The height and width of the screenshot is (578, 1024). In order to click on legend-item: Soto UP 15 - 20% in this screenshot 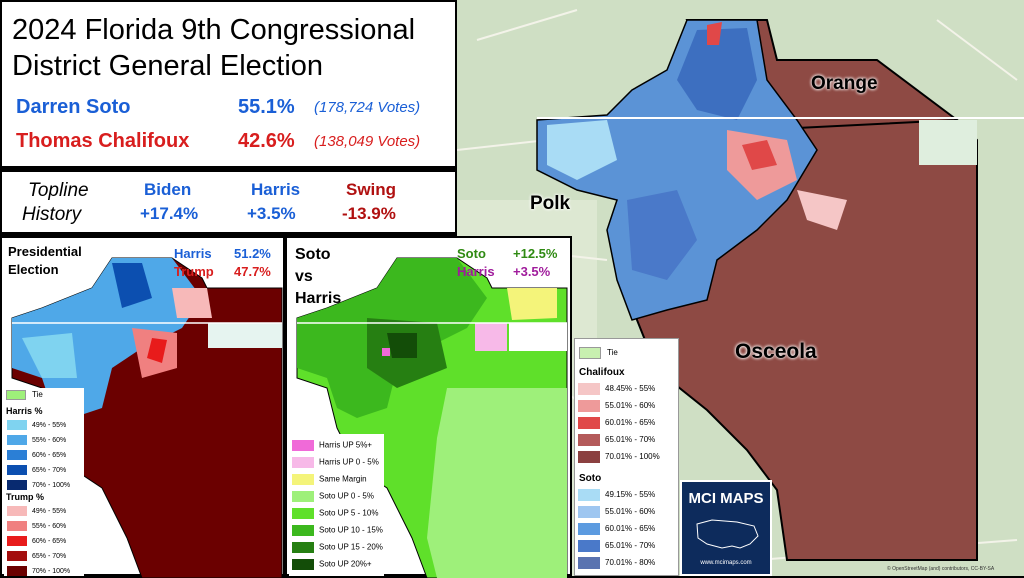, I will do `click(337, 547)`.